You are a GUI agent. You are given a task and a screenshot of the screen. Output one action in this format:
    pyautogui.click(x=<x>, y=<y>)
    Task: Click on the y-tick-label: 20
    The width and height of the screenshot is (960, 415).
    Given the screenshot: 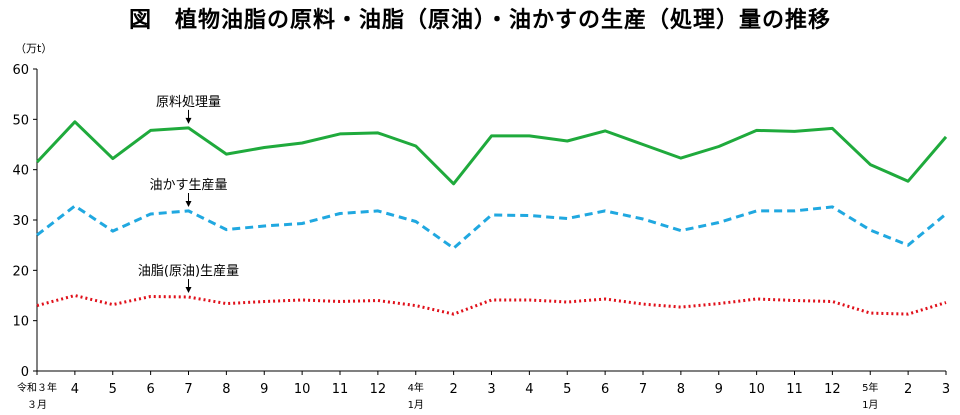 What is the action you would take?
    pyautogui.click(x=20, y=271)
    